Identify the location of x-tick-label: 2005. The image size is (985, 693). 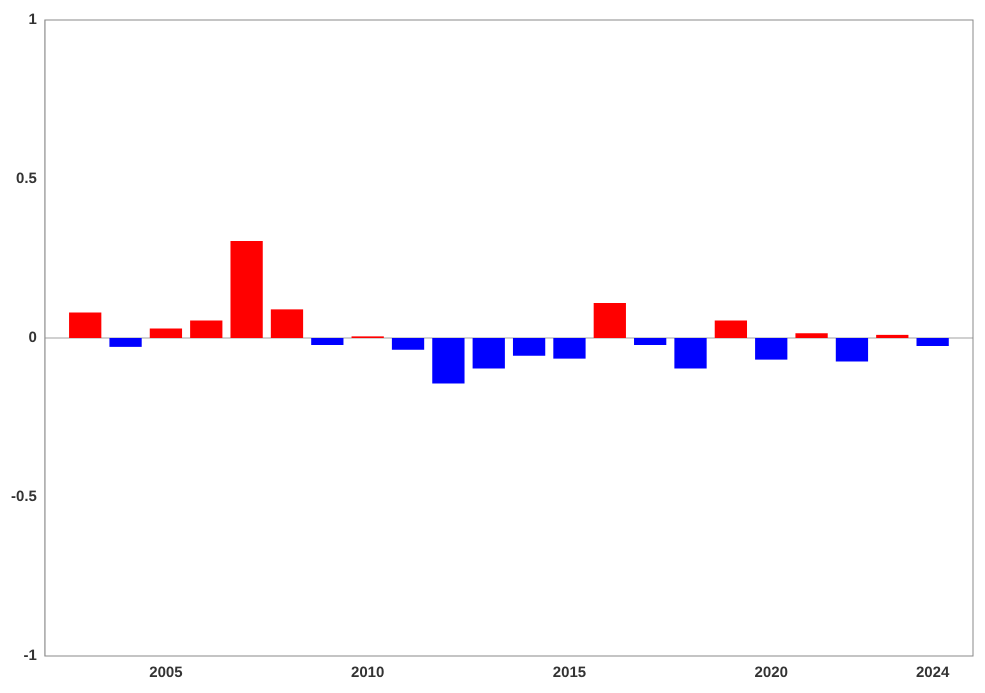
(166, 673).